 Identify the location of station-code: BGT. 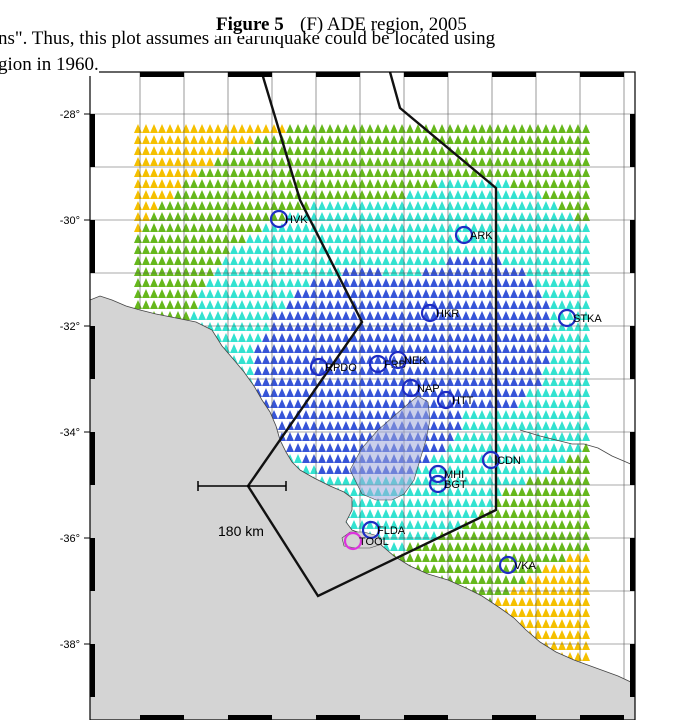
(455, 485).